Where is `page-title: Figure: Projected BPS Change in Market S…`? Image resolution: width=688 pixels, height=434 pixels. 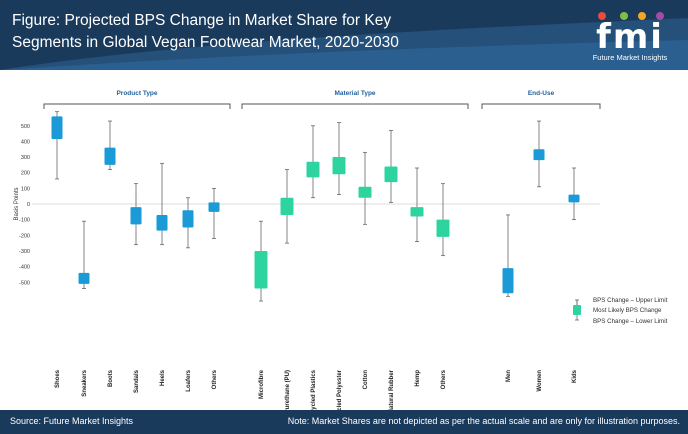 page-title: Figure: Projected BPS Change in Market S… is located at coordinates (205, 31).